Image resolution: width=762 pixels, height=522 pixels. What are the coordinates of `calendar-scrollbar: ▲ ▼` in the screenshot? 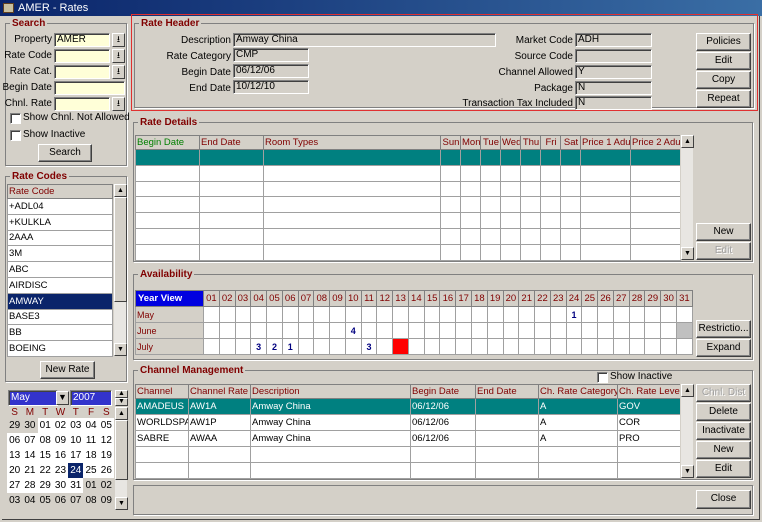 It's located at (121, 458).